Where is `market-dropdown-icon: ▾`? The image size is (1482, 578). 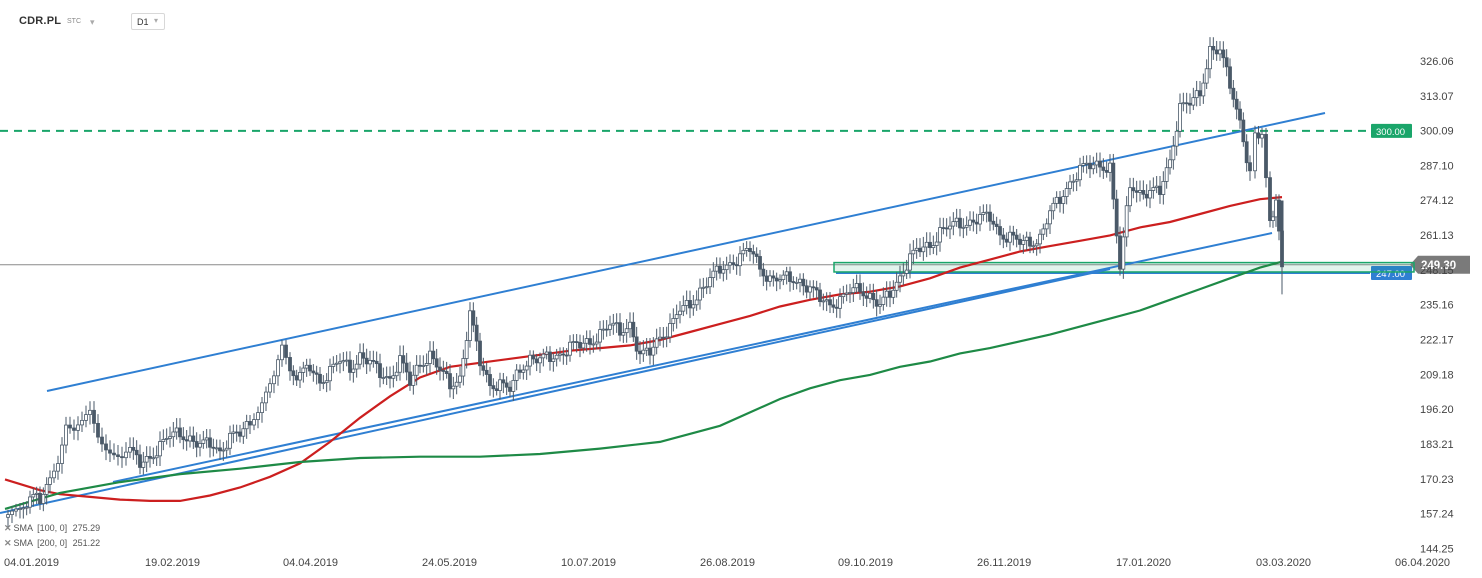
market-dropdown-icon: ▾ is located at coordinates (92, 22).